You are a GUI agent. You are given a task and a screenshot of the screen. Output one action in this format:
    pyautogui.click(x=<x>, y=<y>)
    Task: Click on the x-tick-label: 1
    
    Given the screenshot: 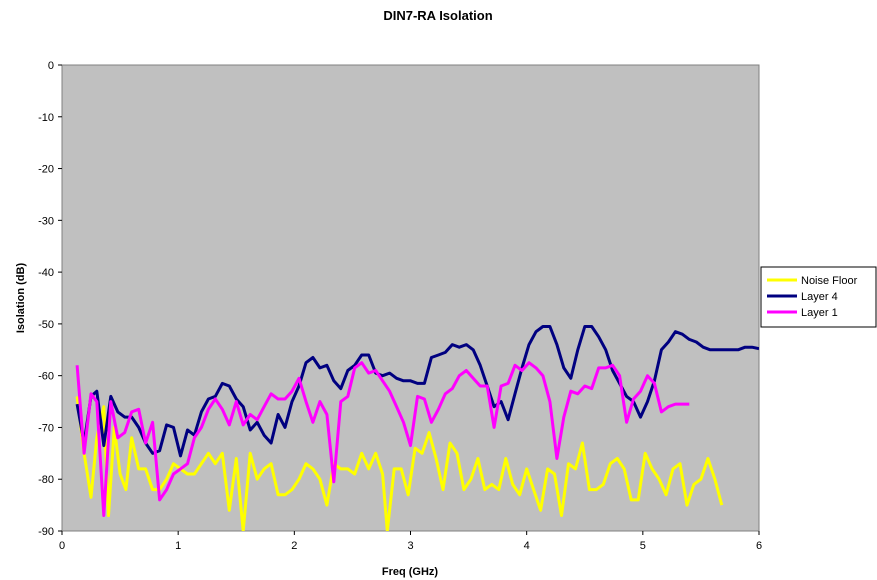 What is the action you would take?
    pyautogui.click(x=178, y=546)
    